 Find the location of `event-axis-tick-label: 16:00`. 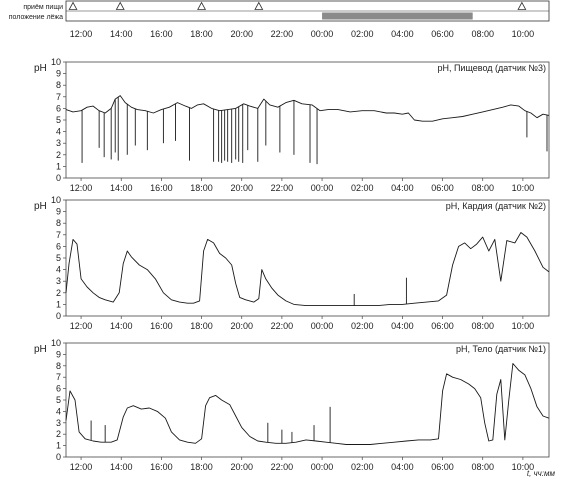

event-axis-tick-label: 16:00 is located at coordinates (161, 34).